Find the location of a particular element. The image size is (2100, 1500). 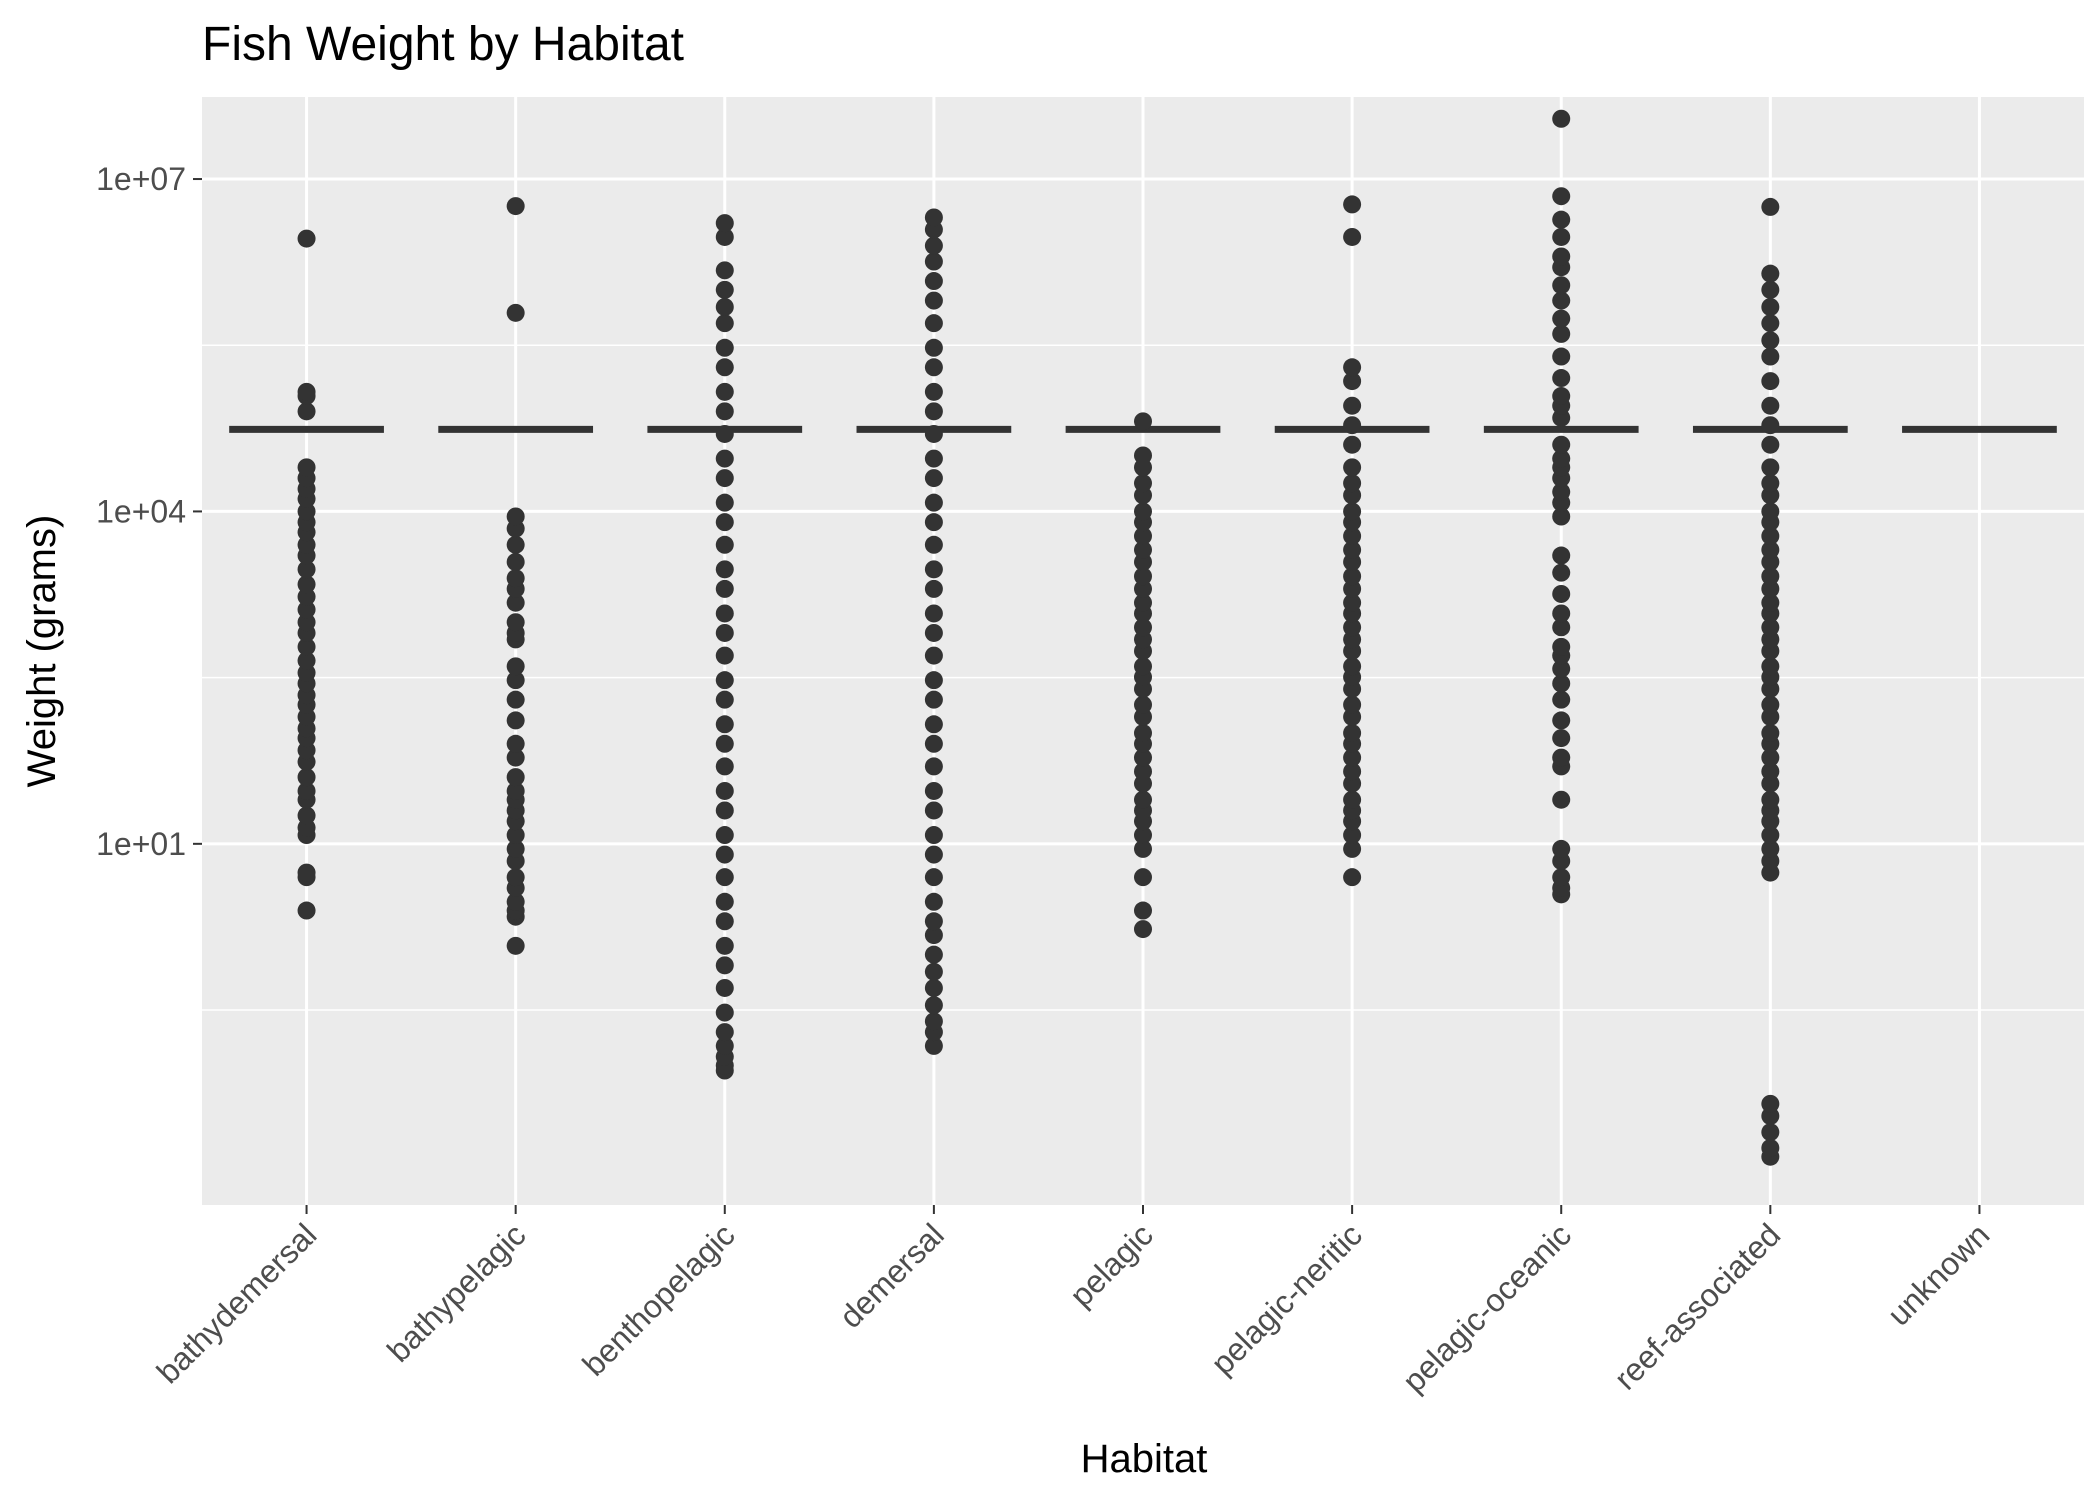

x-tick-label: pelagic-oceanic is located at coordinates (1486, 1307).